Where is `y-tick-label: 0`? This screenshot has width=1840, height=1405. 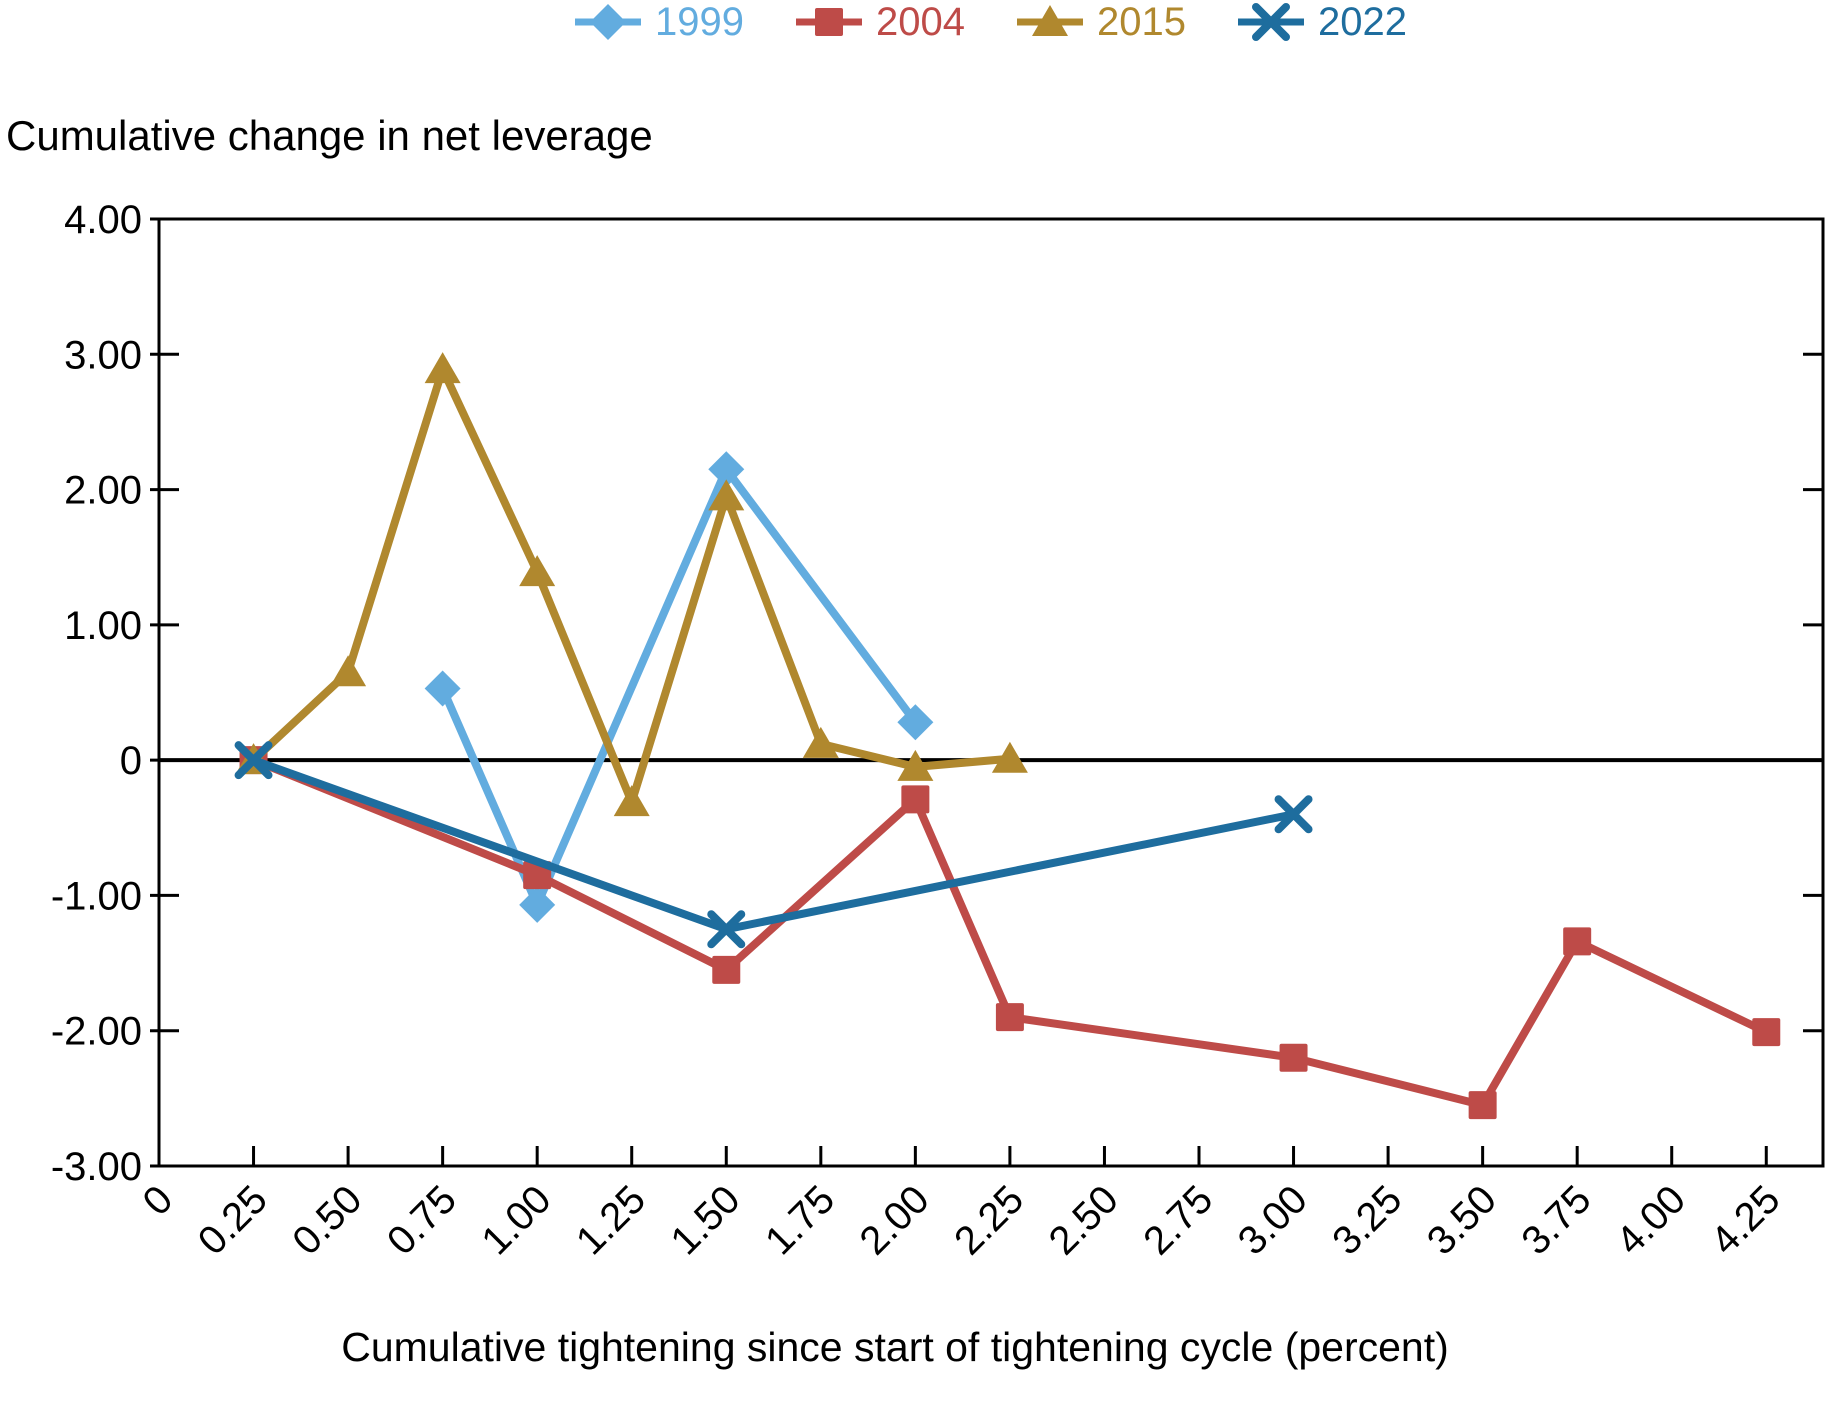
y-tick-label: 0 is located at coordinates (131, 761).